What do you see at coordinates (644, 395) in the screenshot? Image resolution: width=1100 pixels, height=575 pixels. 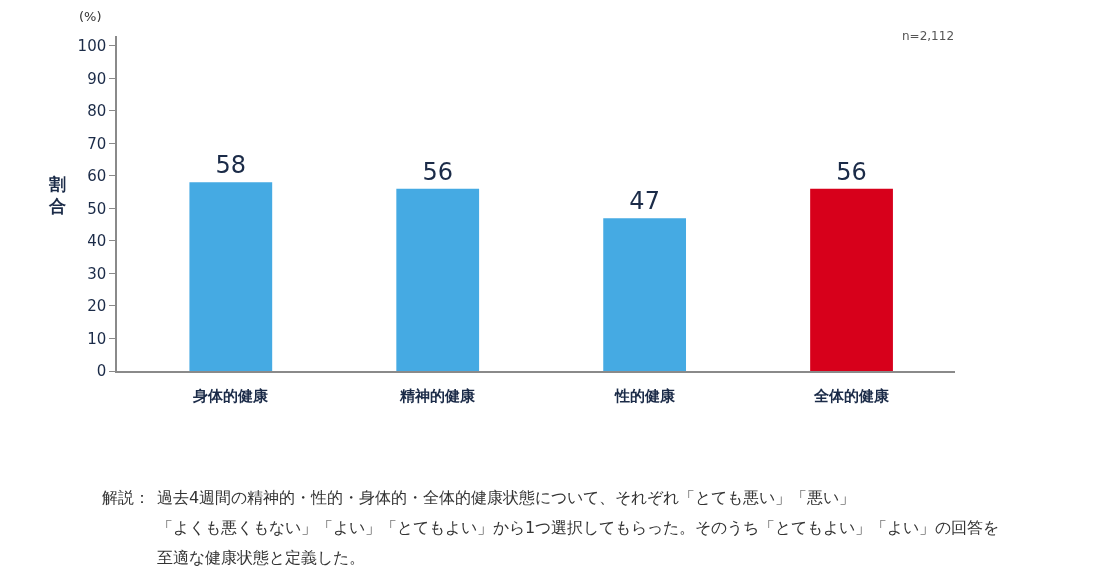 I see `x-tick-label: 性的健康` at bounding box center [644, 395].